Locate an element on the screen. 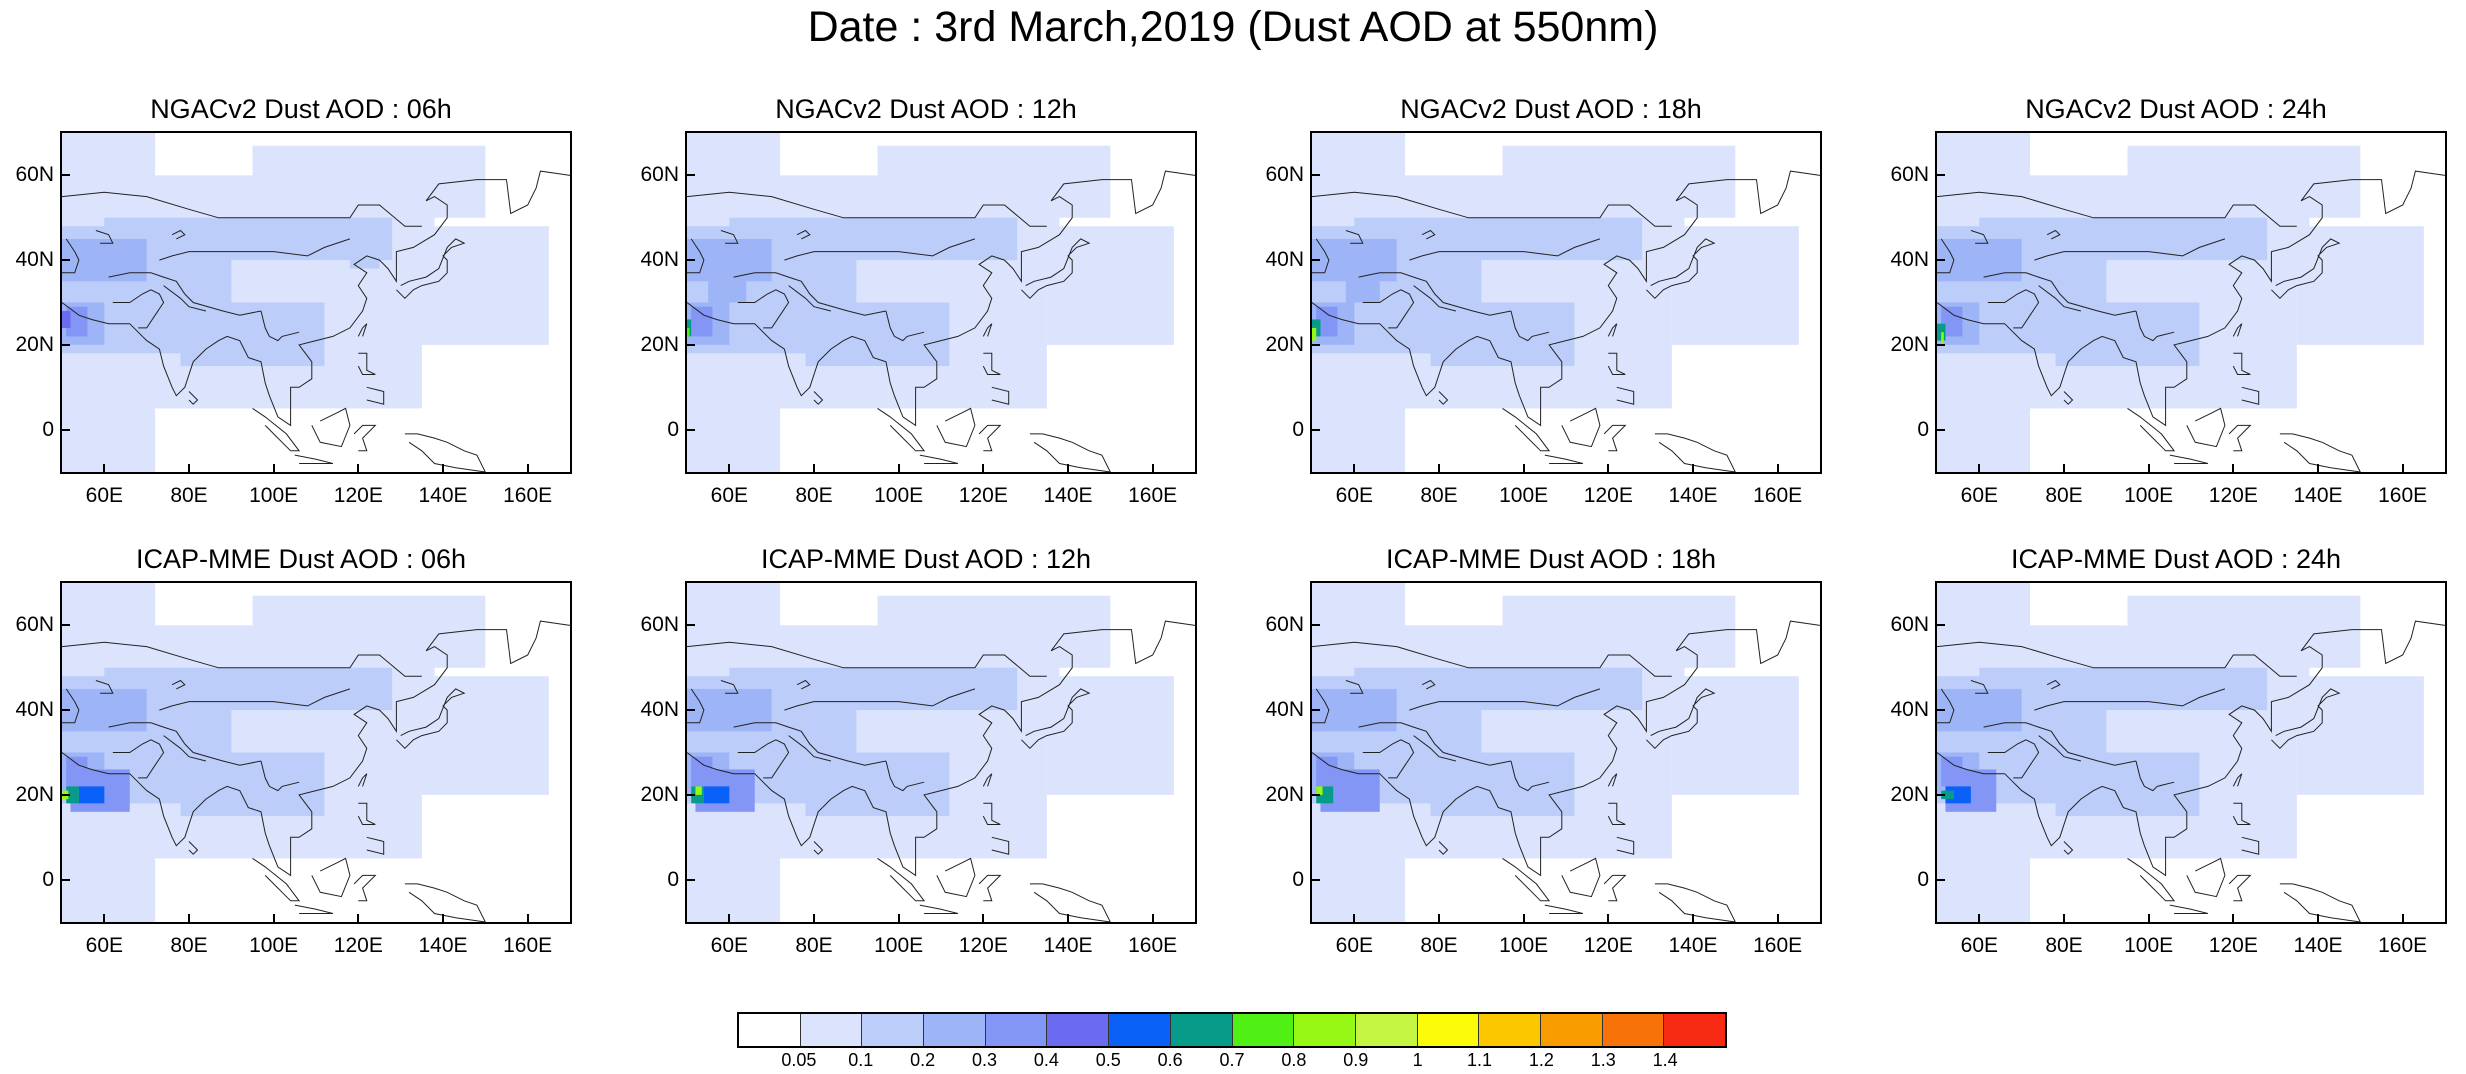 The height and width of the screenshot is (1074, 2466). colorbar-tick-label: 0.1 is located at coordinates (861, 1060).